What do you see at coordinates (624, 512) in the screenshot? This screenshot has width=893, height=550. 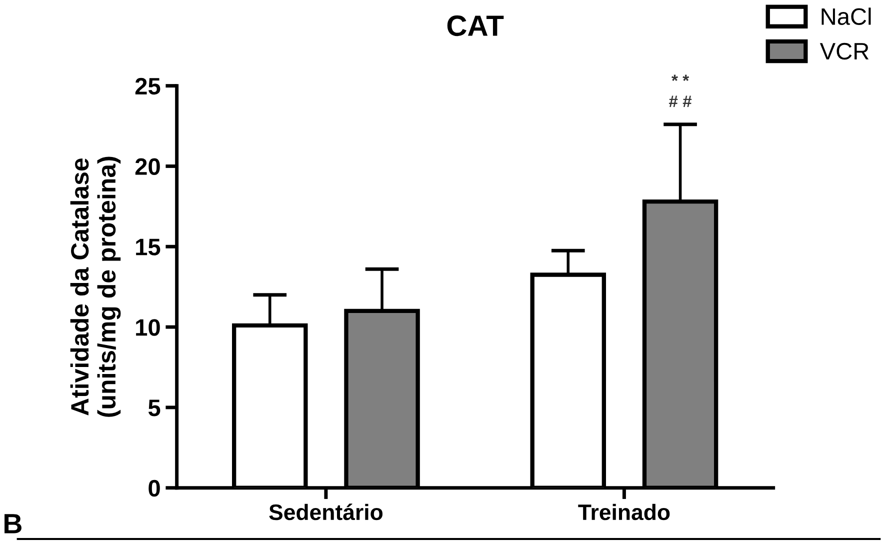 I see `x-tick-label: Treinado` at bounding box center [624, 512].